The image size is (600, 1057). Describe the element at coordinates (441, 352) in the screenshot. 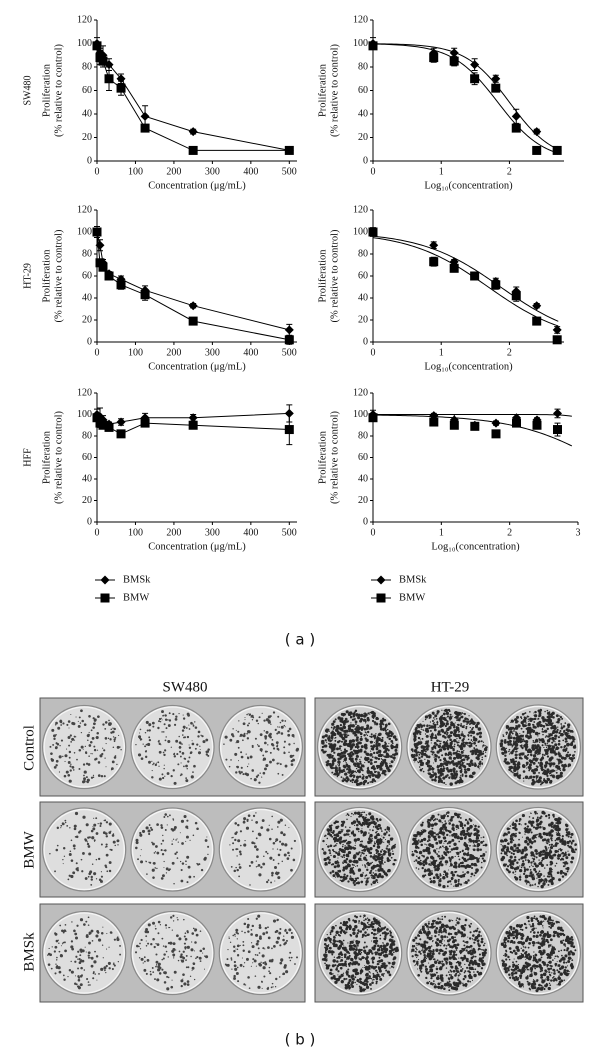

I see `x-tick-label: 1` at that location.